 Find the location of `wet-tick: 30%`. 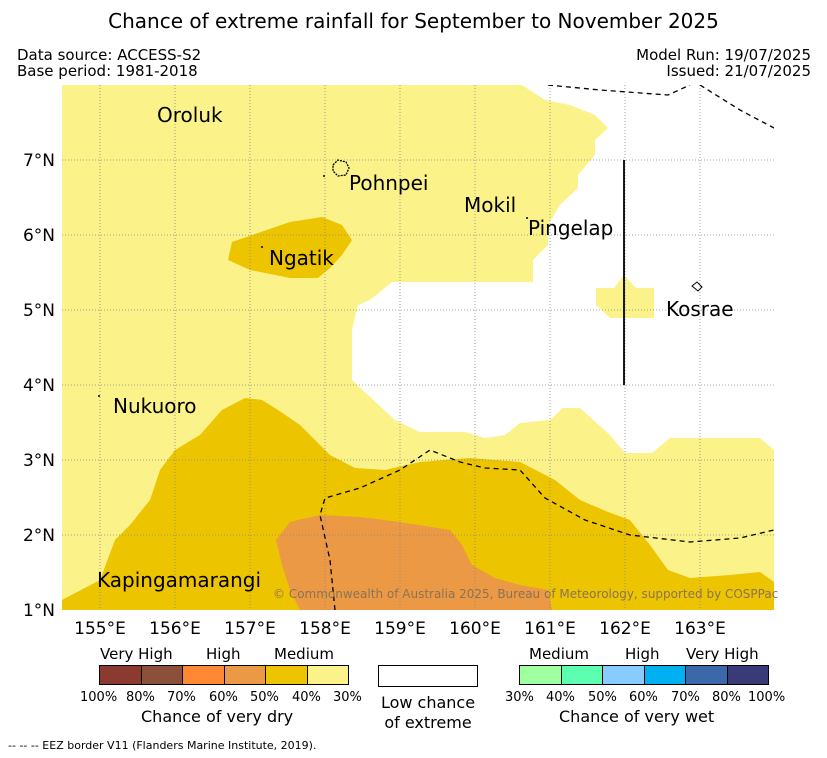

wet-tick: 30% is located at coordinates (519, 697).